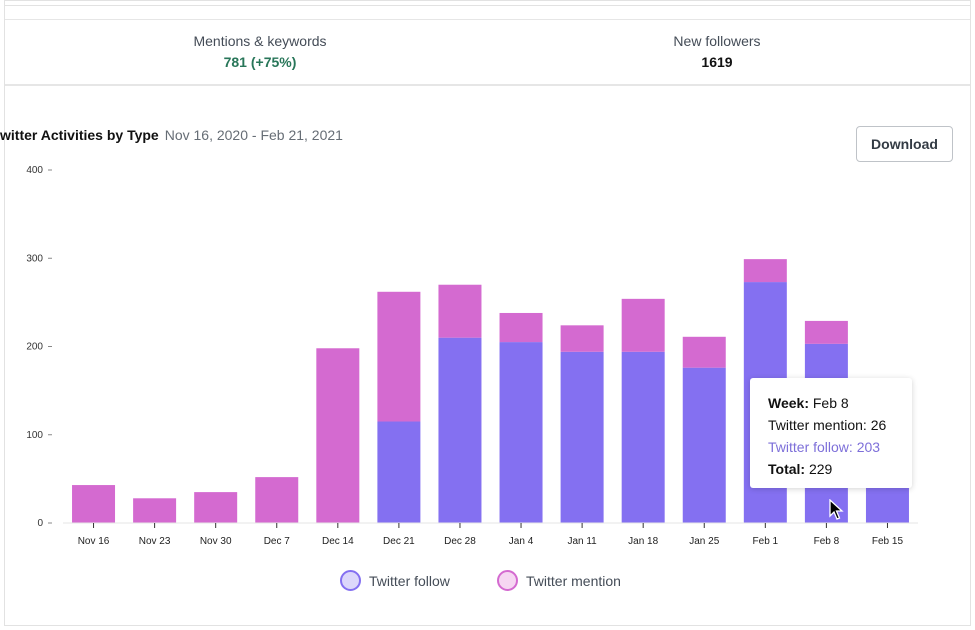  What do you see at coordinates (34, 435) in the screenshot?
I see `y-tick-label: 100` at bounding box center [34, 435].